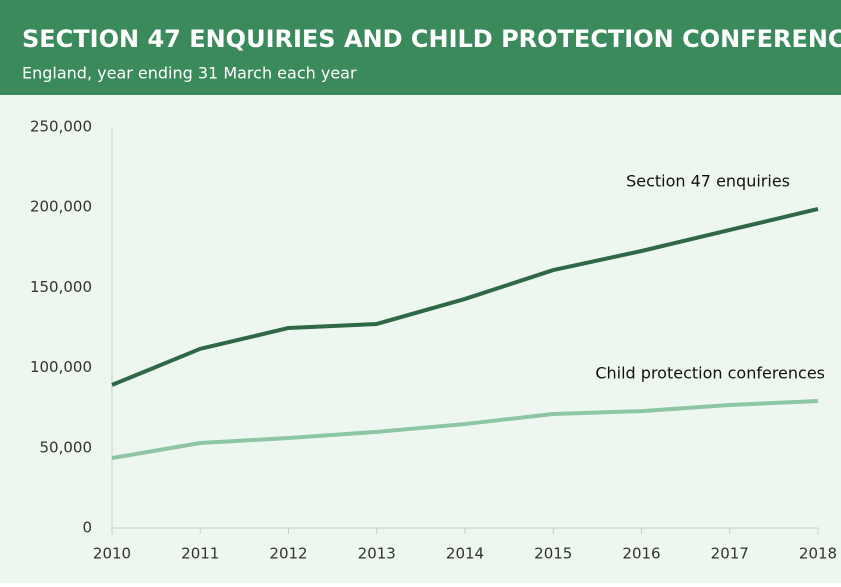  What do you see at coordinates (112, 554) in the screenshot?
I see `x-tick-label: 2010` at bounding box center [112, 554].